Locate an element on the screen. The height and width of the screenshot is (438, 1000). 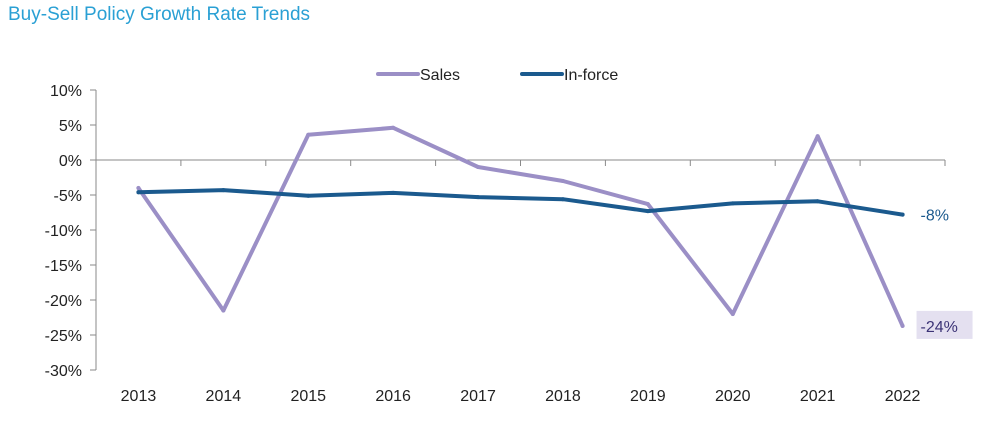
y-tick-label: 10% is located at coordinates (66, 91).